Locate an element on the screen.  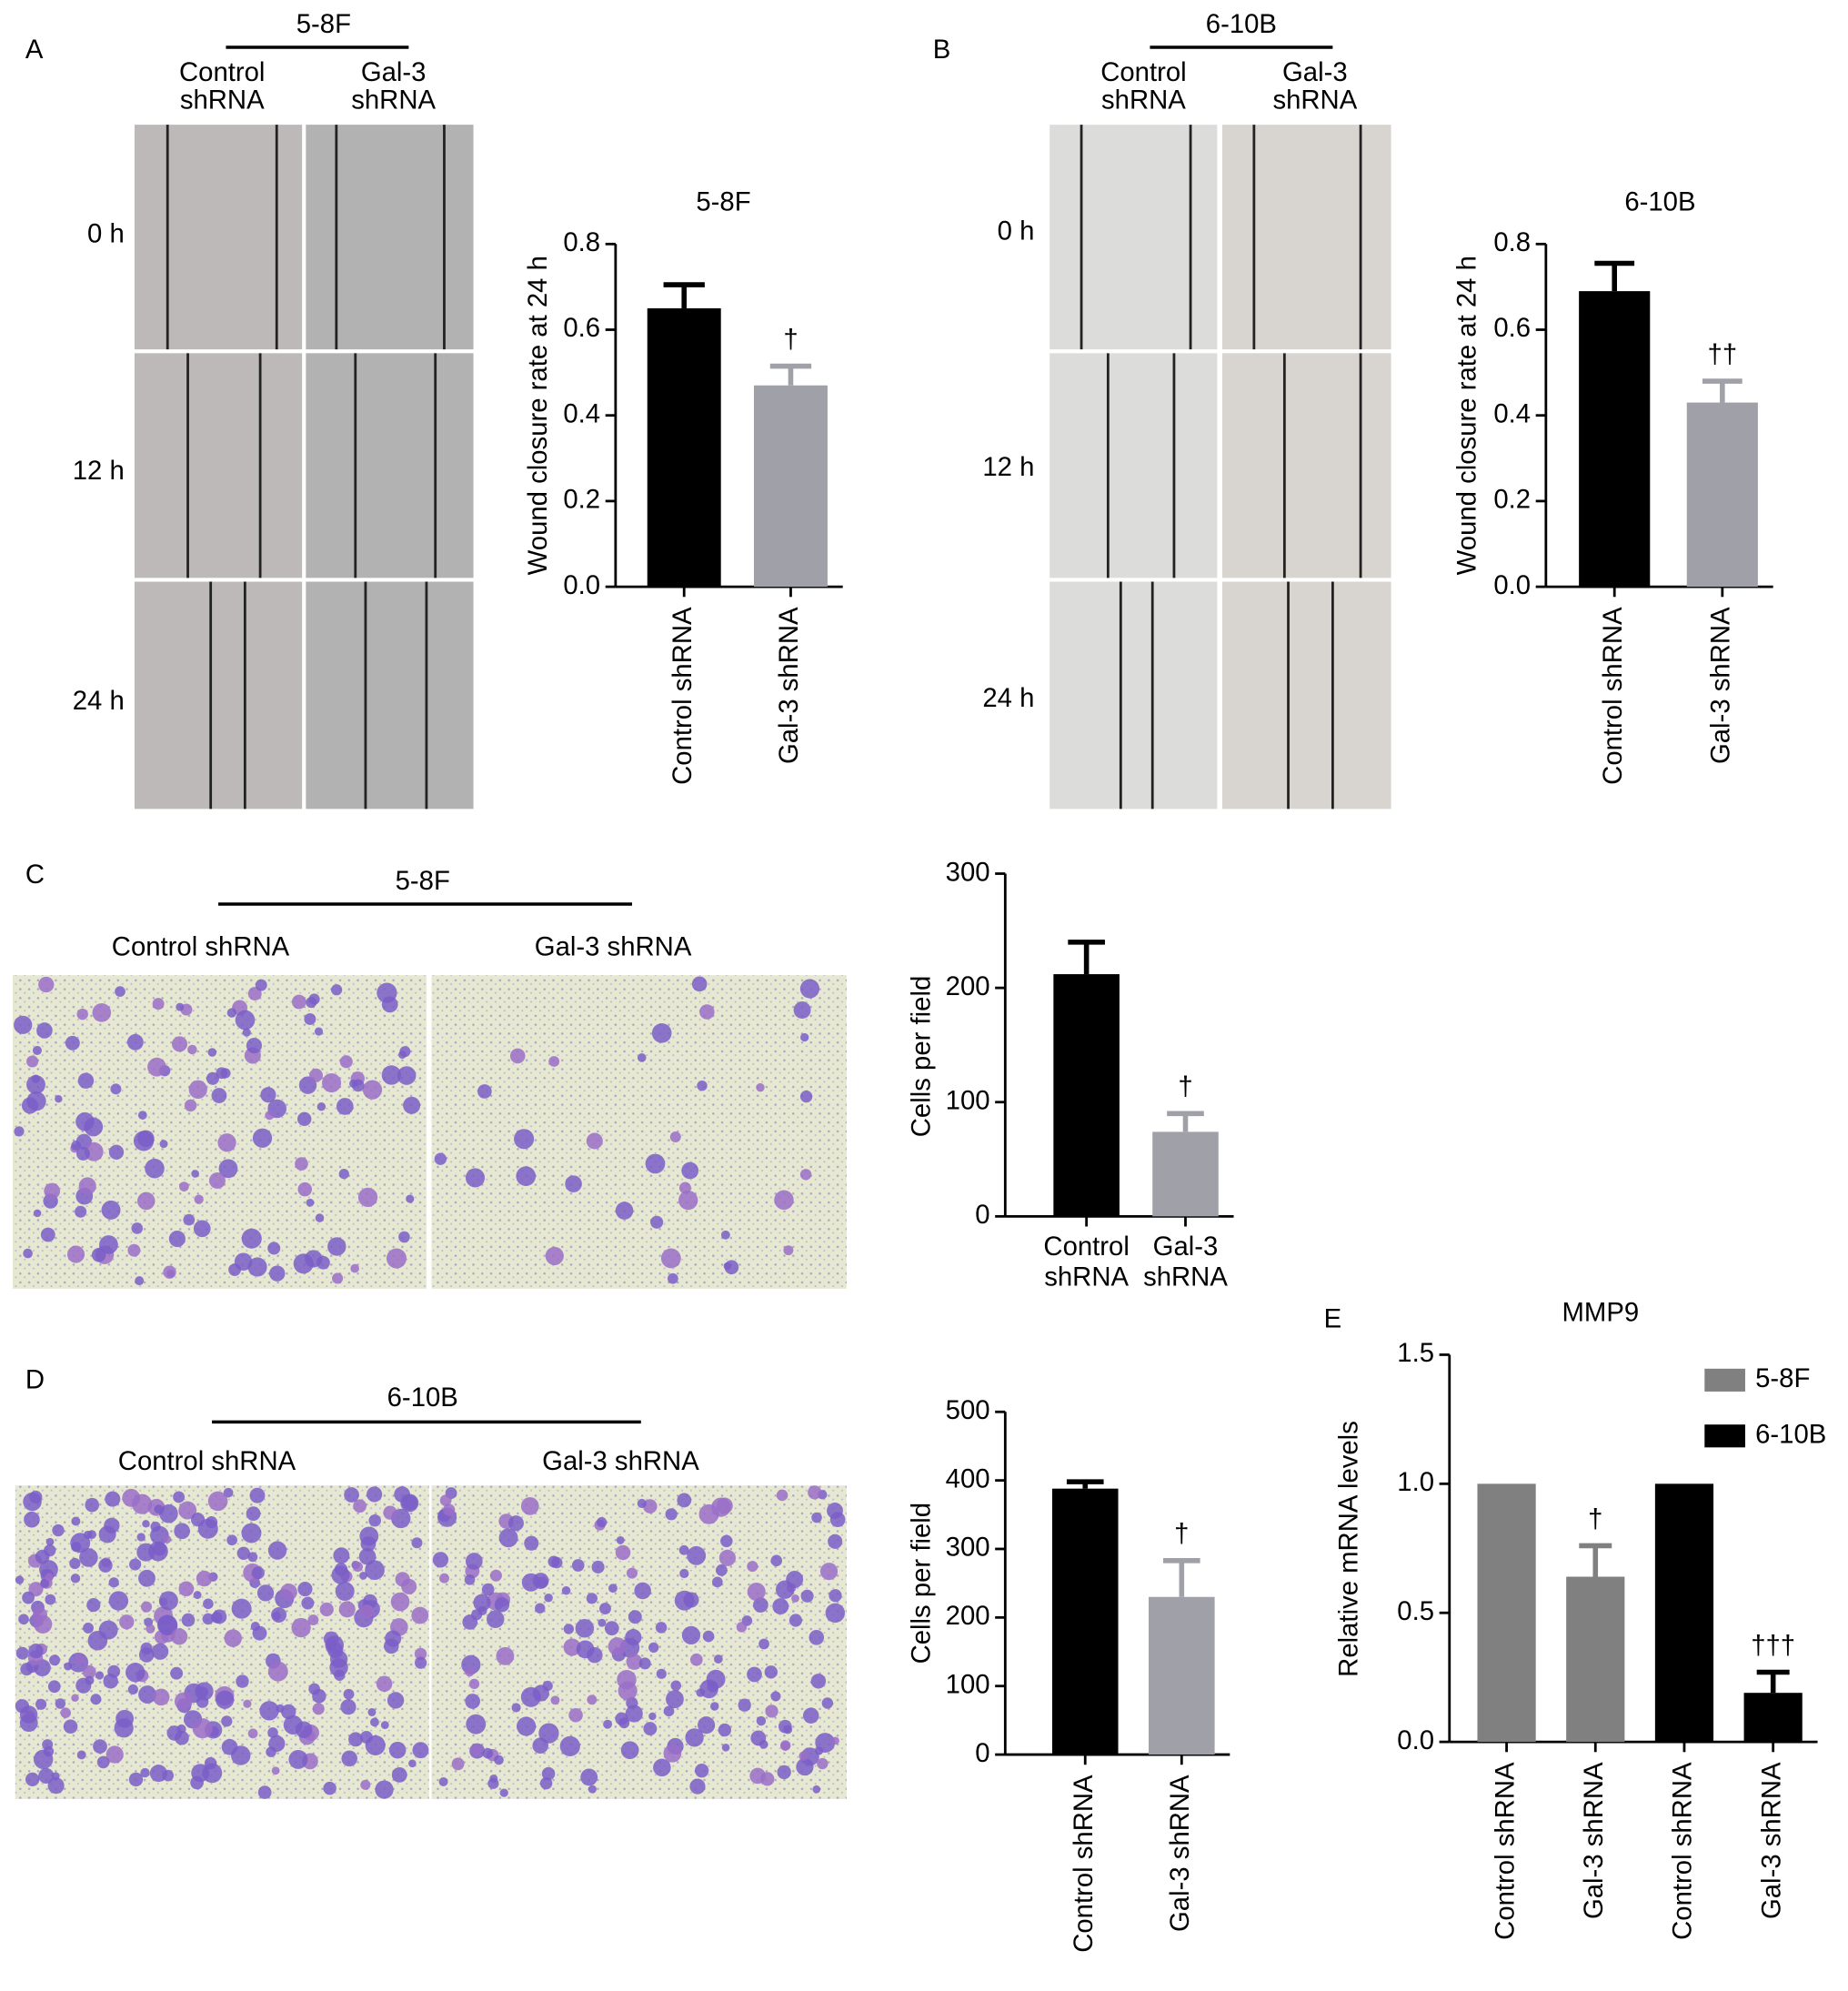
time-label: 24 h is located at coordinates (99, 701).